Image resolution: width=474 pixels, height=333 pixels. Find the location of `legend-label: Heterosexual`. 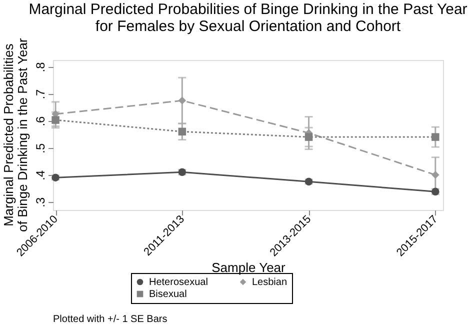

legend-label: Heterosexual is located at coordinates (178, 282).